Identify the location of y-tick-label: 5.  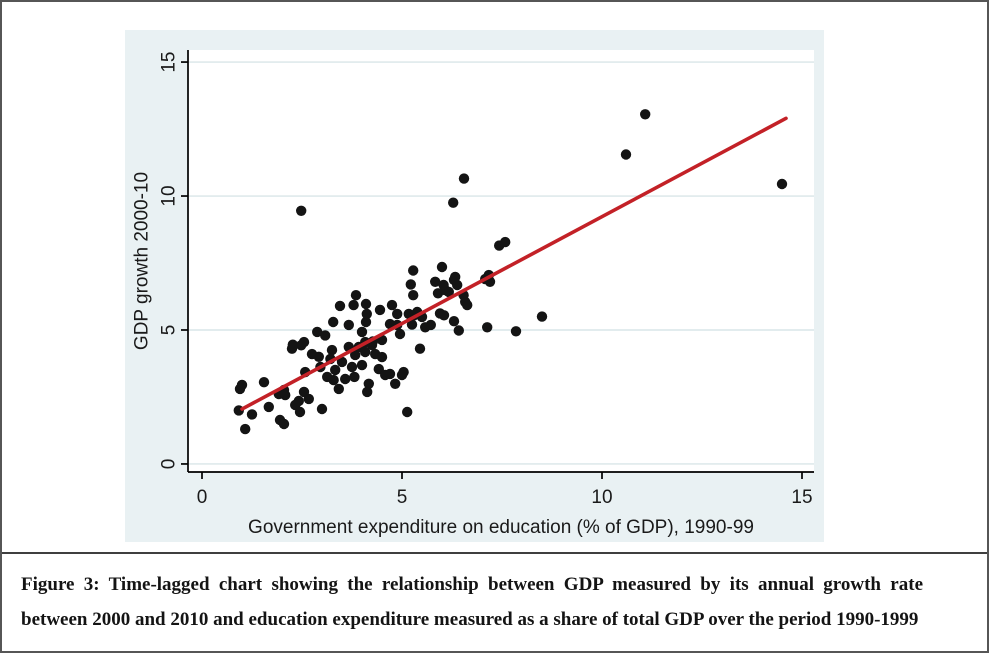
(169, 330).